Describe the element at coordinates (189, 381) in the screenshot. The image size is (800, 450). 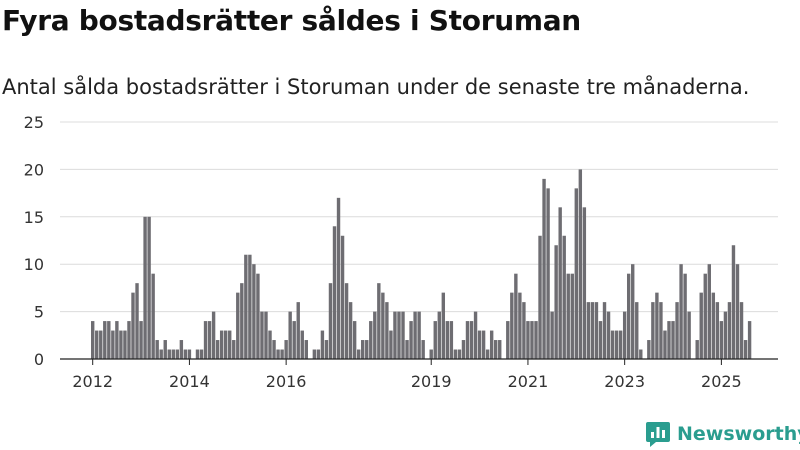
I see `x-tick-label: 2014` at that location.